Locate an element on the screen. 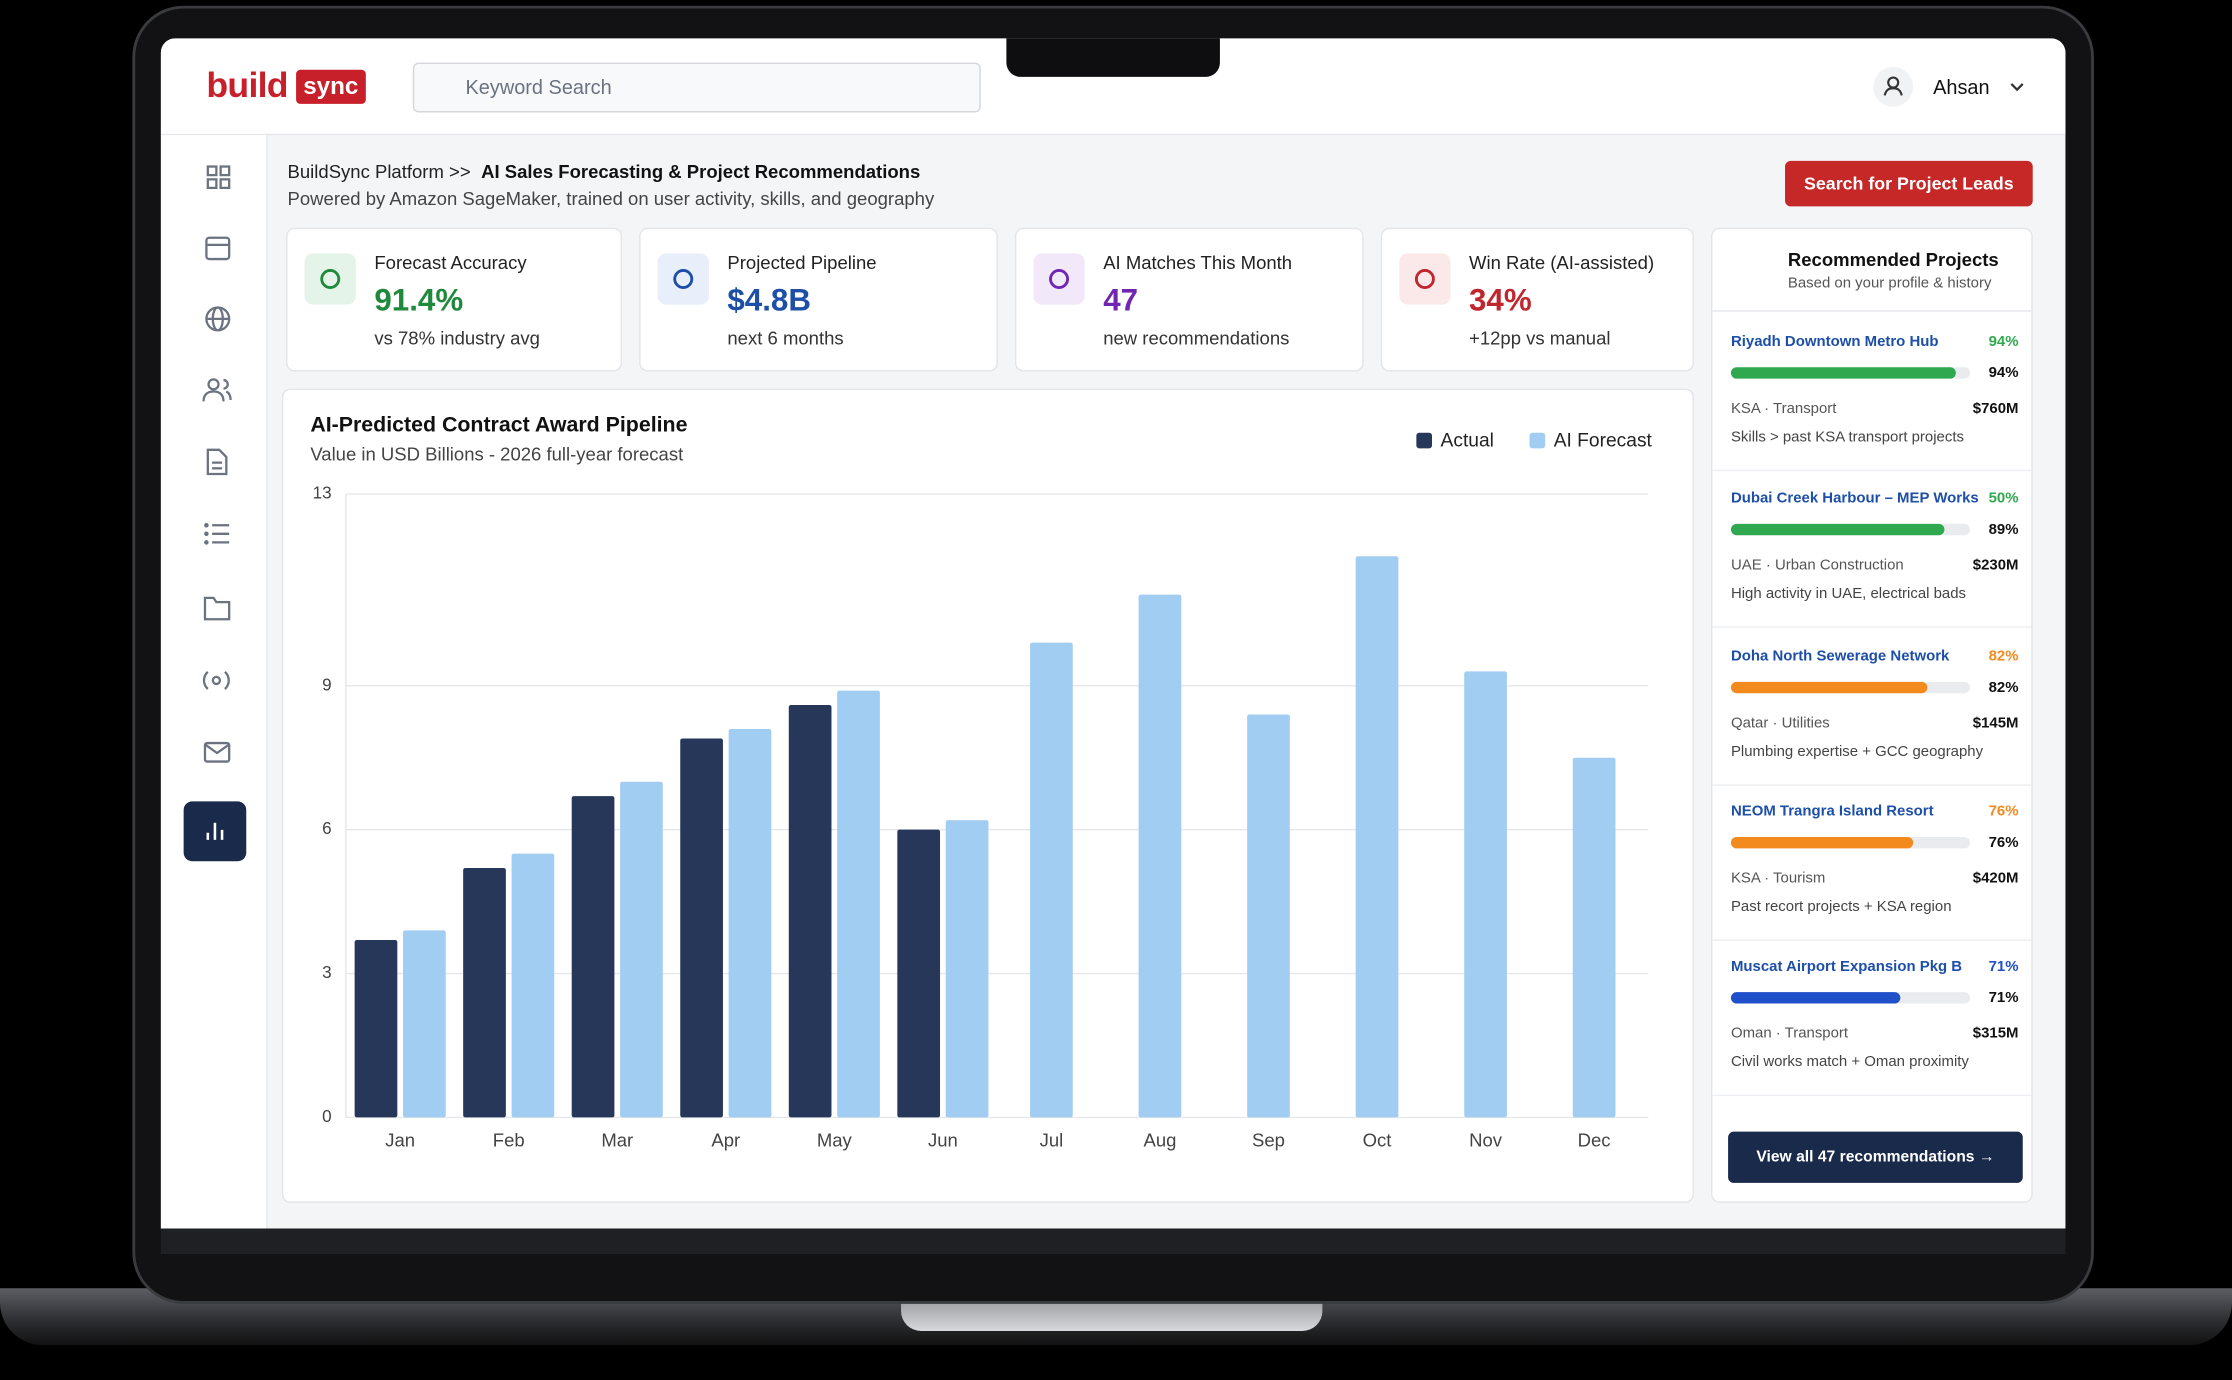 This screenshot has height=1380, width=2232. nav-dashboard is located at coordinates (218, 177).